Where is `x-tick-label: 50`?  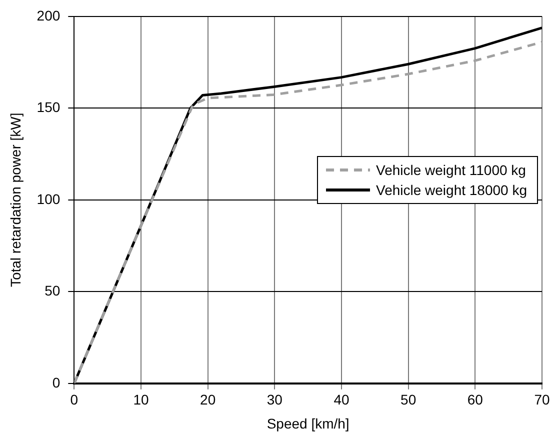 x-tick-label: 50 is located at coordinates (408, 400).